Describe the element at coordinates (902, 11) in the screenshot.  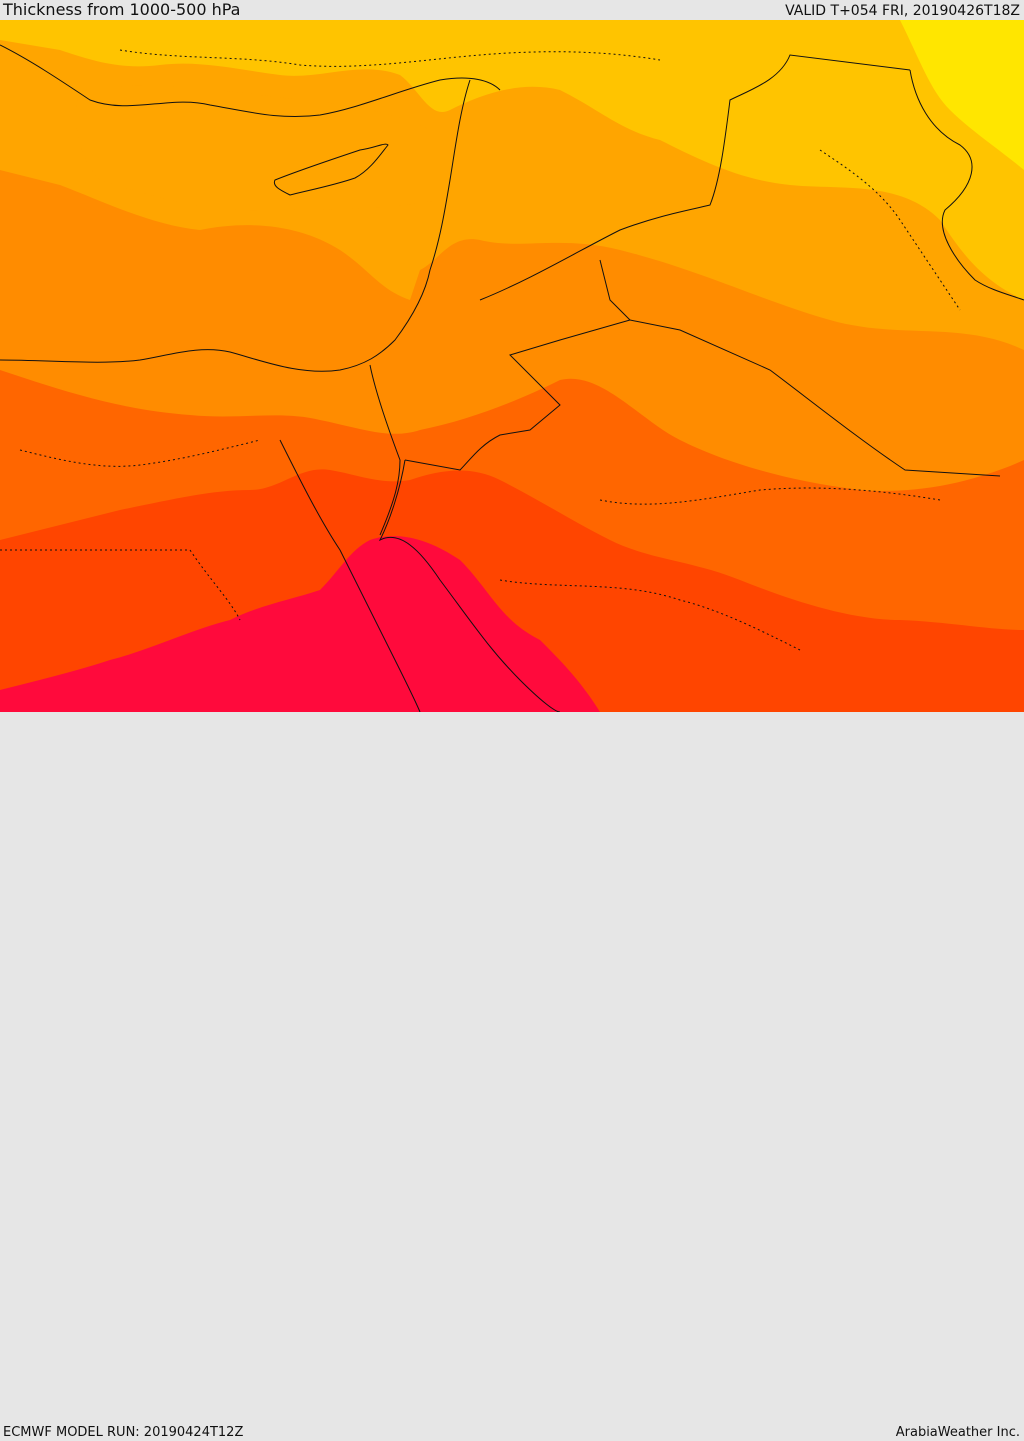
I see `valid-time: VALID T+054 FRI, 20190426T18Z` at that location.